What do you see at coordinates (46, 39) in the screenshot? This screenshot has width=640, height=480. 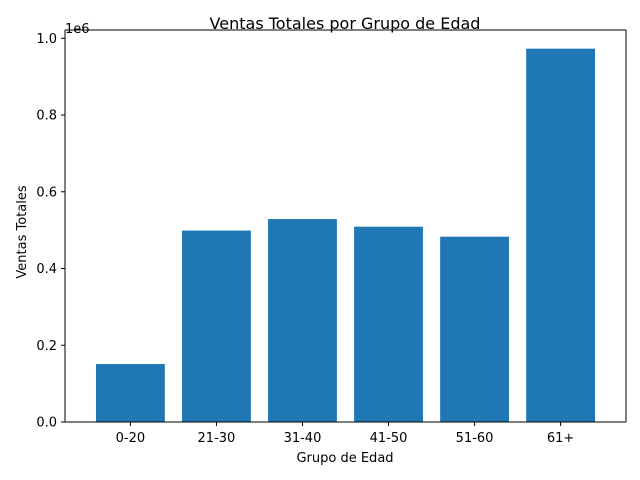 I see `y-tick-label: 1.0` at bounding box center [46, 39].